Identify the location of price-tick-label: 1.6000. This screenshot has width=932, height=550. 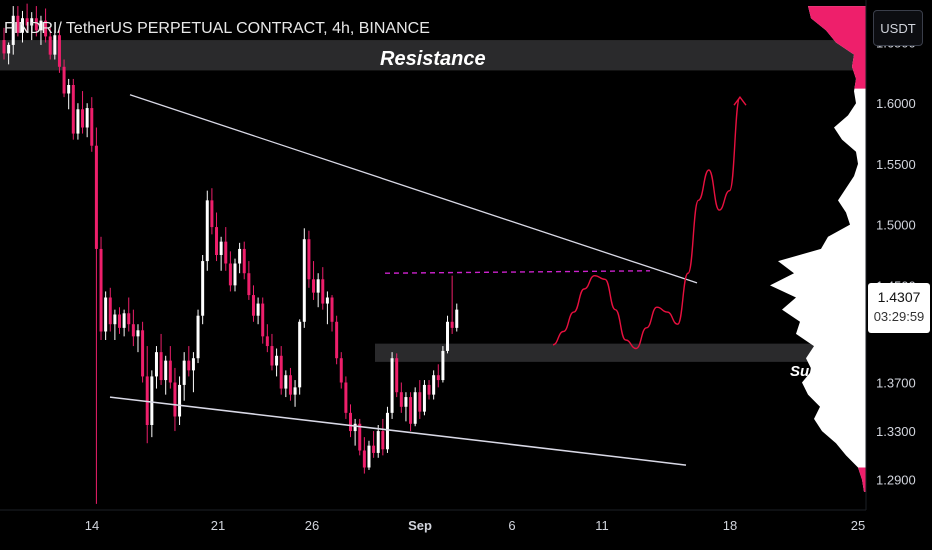
(896, 103).